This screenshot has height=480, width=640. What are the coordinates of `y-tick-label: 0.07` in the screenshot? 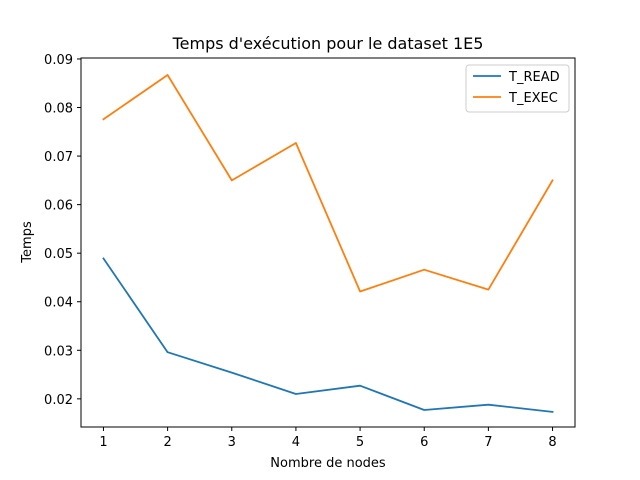 It's located at (58, 157).